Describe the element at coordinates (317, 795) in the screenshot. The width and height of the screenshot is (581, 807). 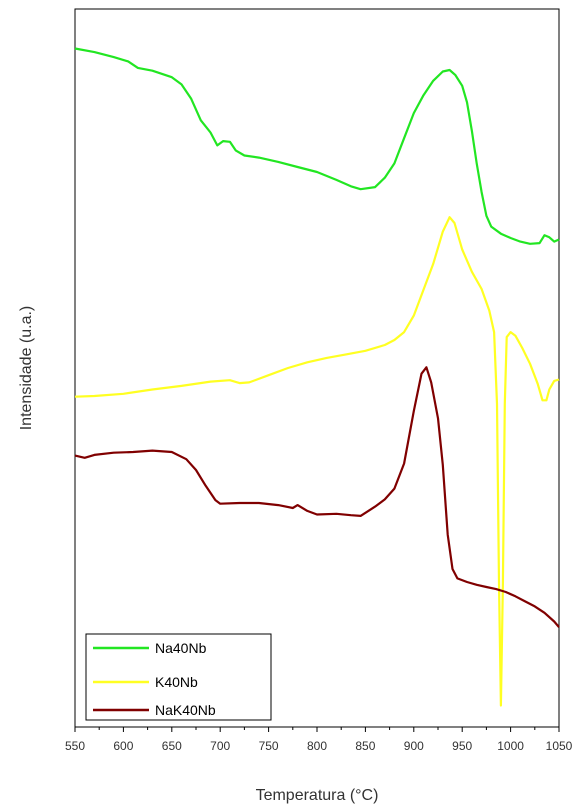
I see `x-axis-title: Temperatura (°C)` at that location.